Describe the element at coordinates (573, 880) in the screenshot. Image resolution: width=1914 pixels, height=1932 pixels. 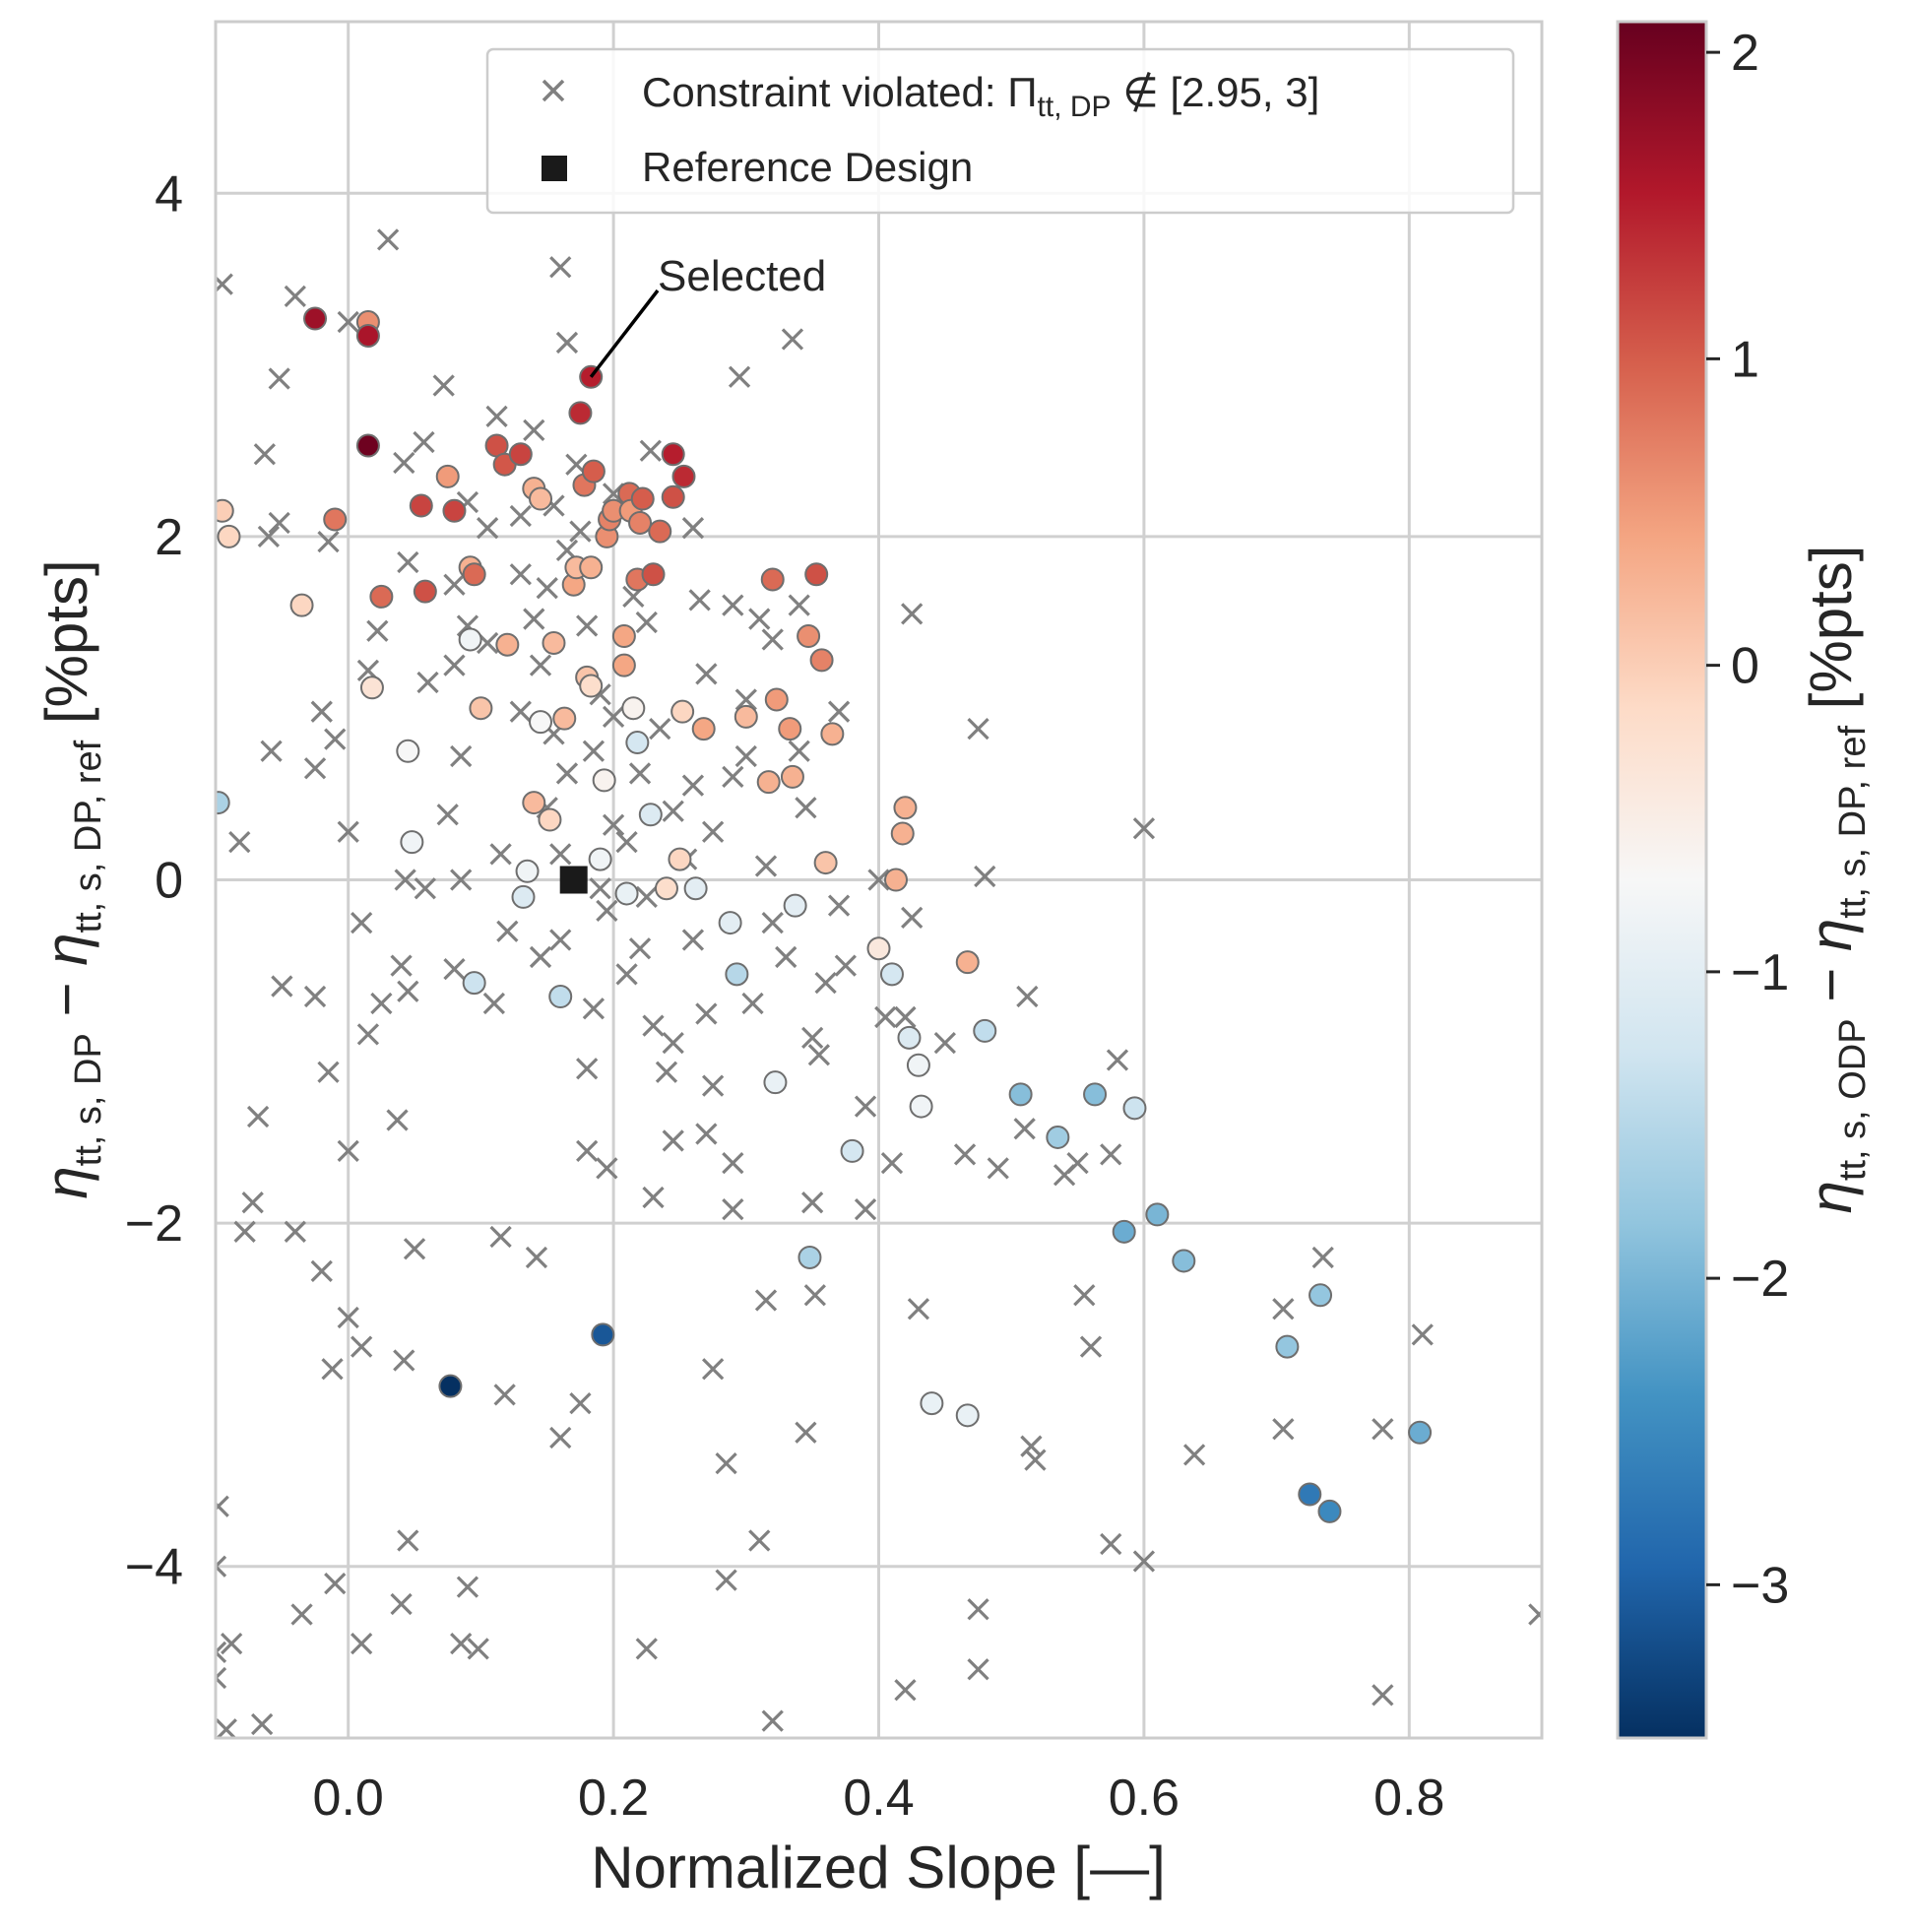
I see `reference-design-marker` at that location.